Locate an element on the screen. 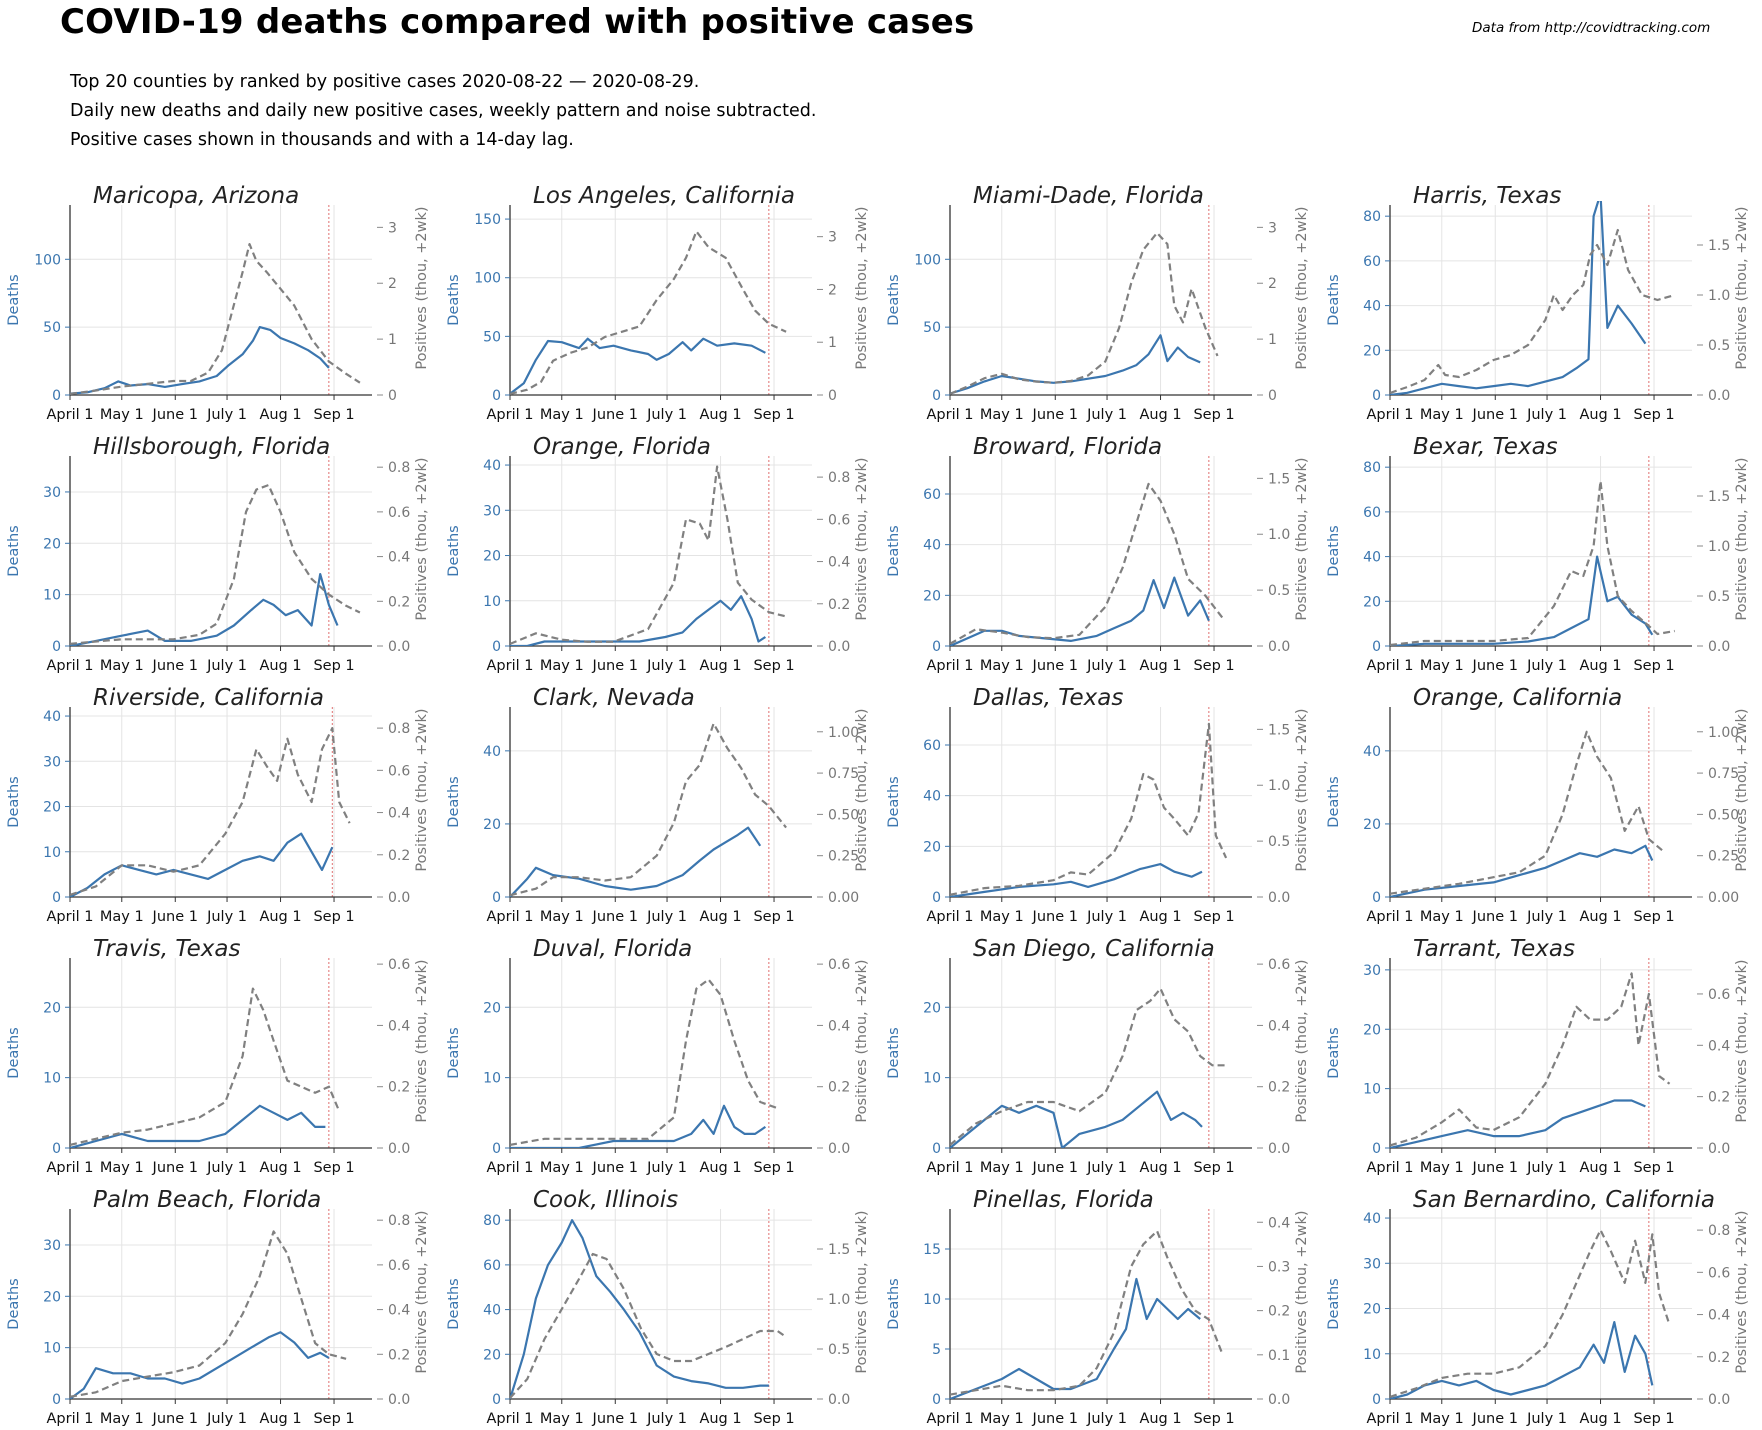  panel-title: San Bernardino, California is located at coordinates (1564, 1200).